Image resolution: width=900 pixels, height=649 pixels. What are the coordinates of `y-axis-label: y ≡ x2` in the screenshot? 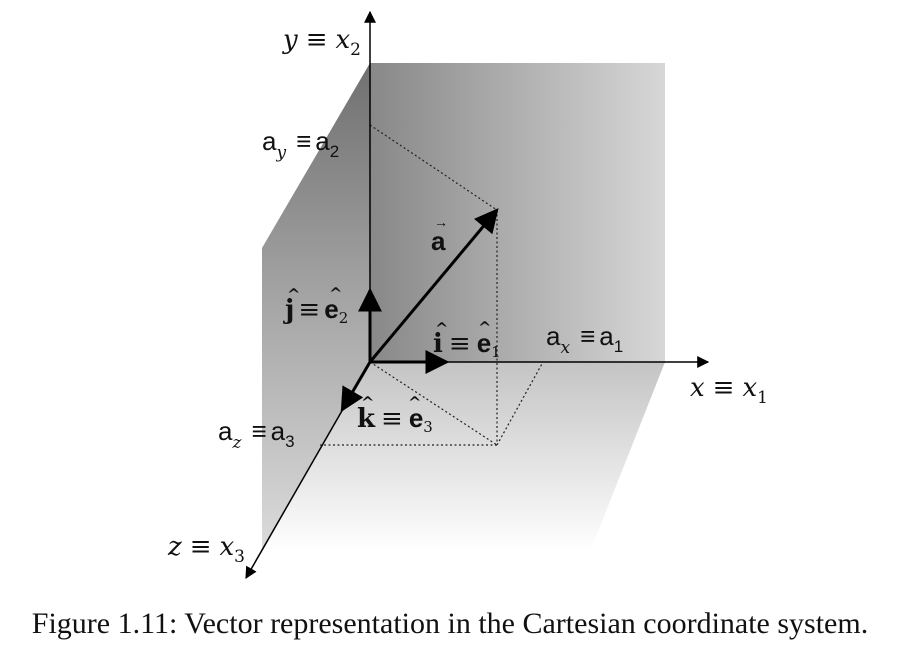 It's located at (321, 42).